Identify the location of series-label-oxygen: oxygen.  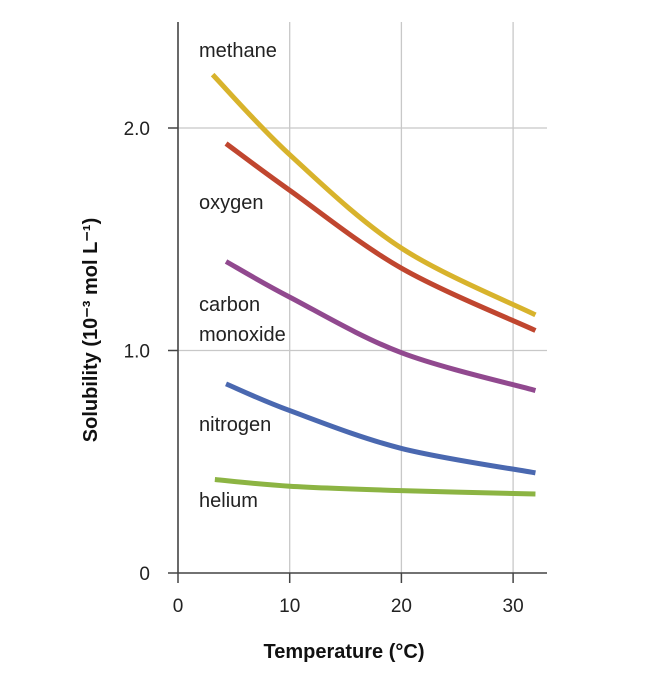
(231, 203).